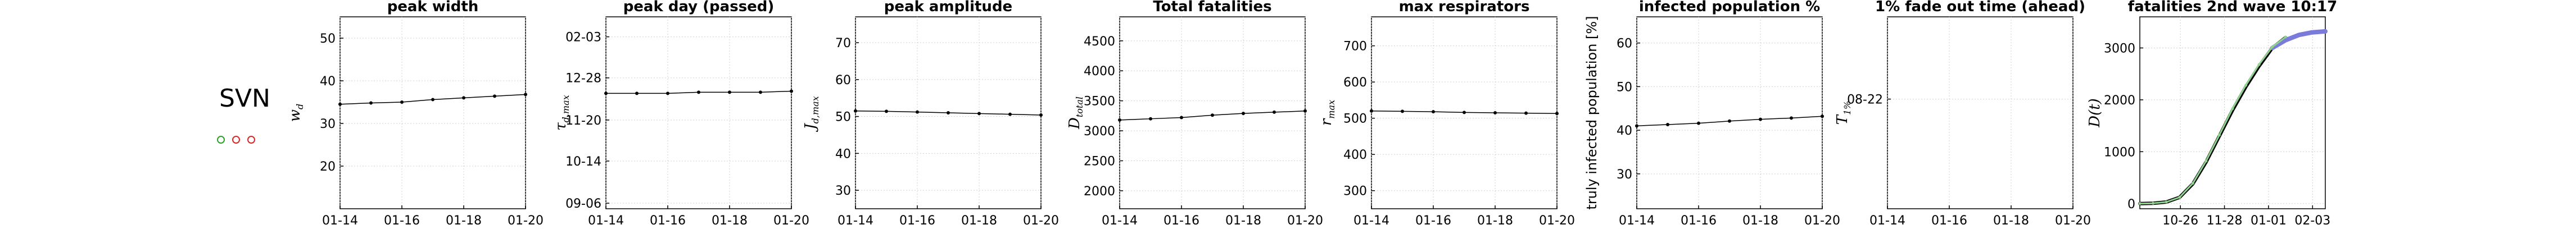 The height and width of the screenshot is (234, 2576). I want to click on chart-title: max respirators, so click(1464, 7).